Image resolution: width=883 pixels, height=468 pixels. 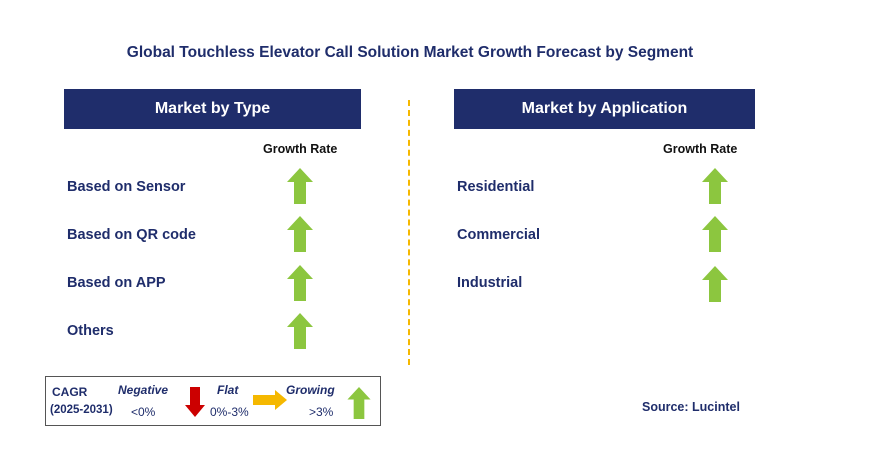 I want to click on growth-rate-label-left: Growth Rate, so click(x=300, y=149).